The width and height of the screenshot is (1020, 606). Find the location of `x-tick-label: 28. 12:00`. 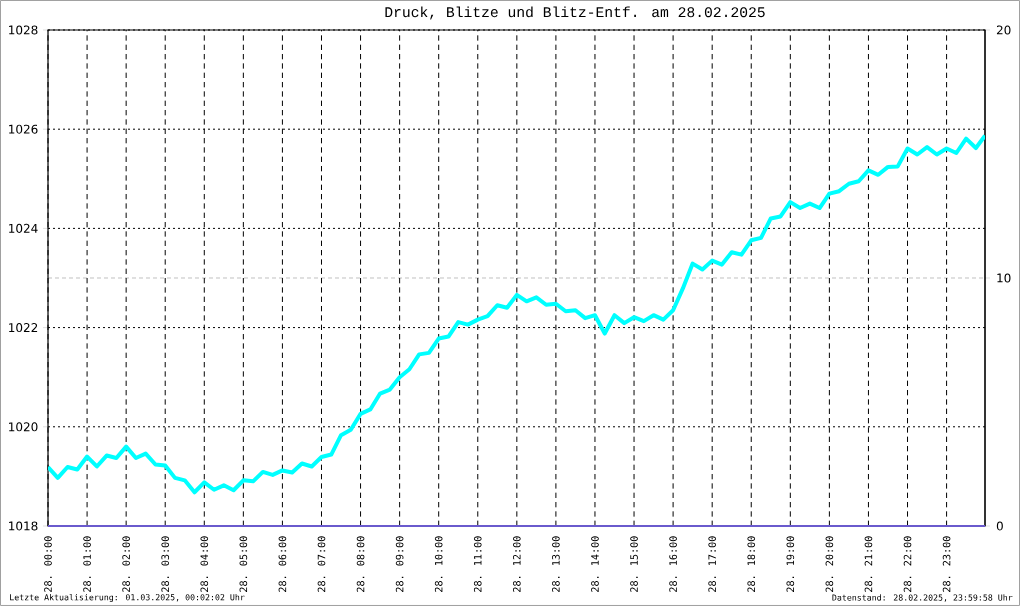

x-tick-label: 28. 12:00 is located at coordinates (516, 564).